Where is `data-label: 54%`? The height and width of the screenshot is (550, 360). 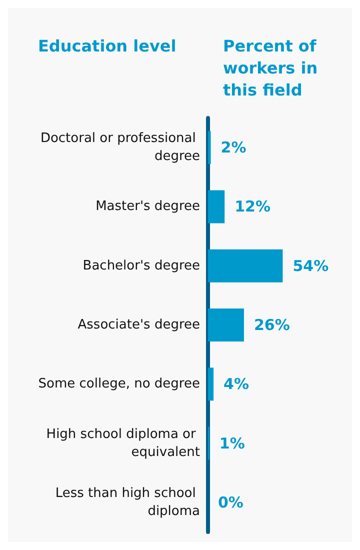
data-label: 54% is located at coordinates (310, 265).